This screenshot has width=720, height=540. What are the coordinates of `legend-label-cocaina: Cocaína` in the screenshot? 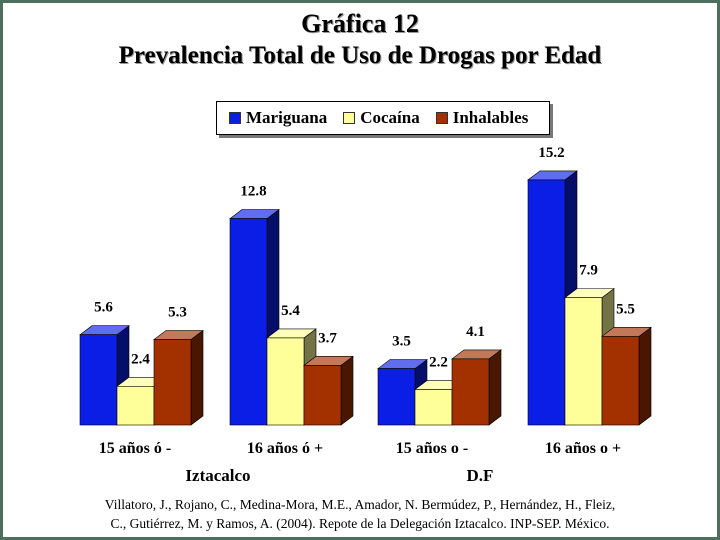 It's located at (390, 117).